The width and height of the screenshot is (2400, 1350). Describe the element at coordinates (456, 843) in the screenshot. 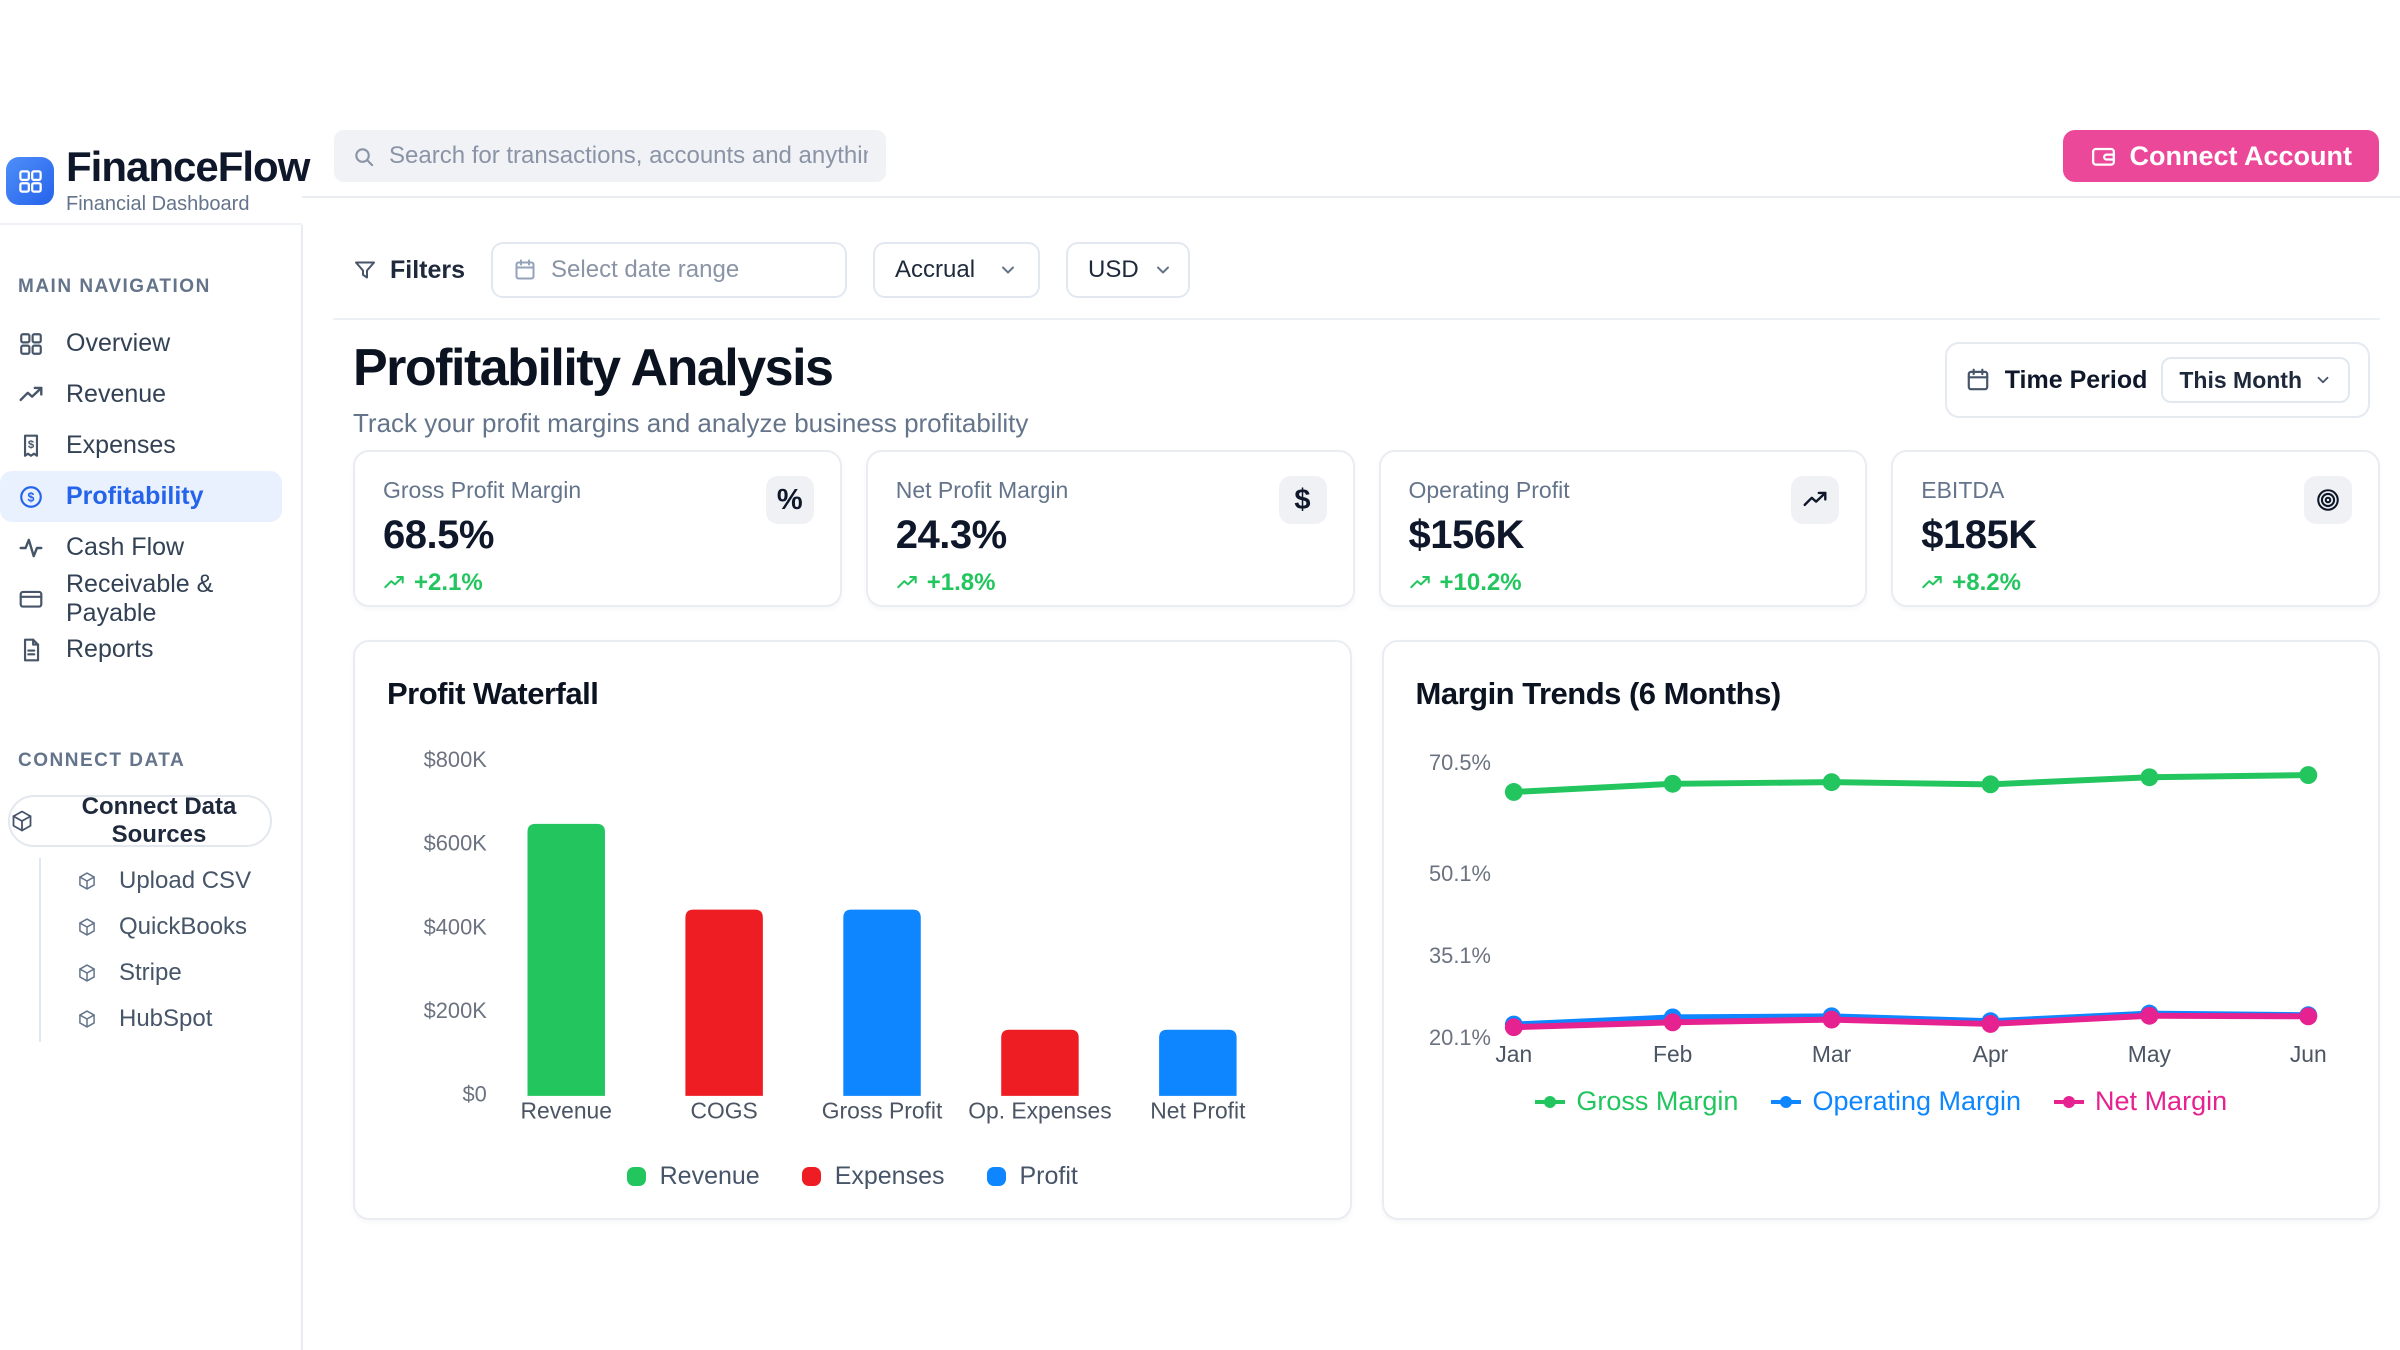

I see `svg-text: $600K` at that location.